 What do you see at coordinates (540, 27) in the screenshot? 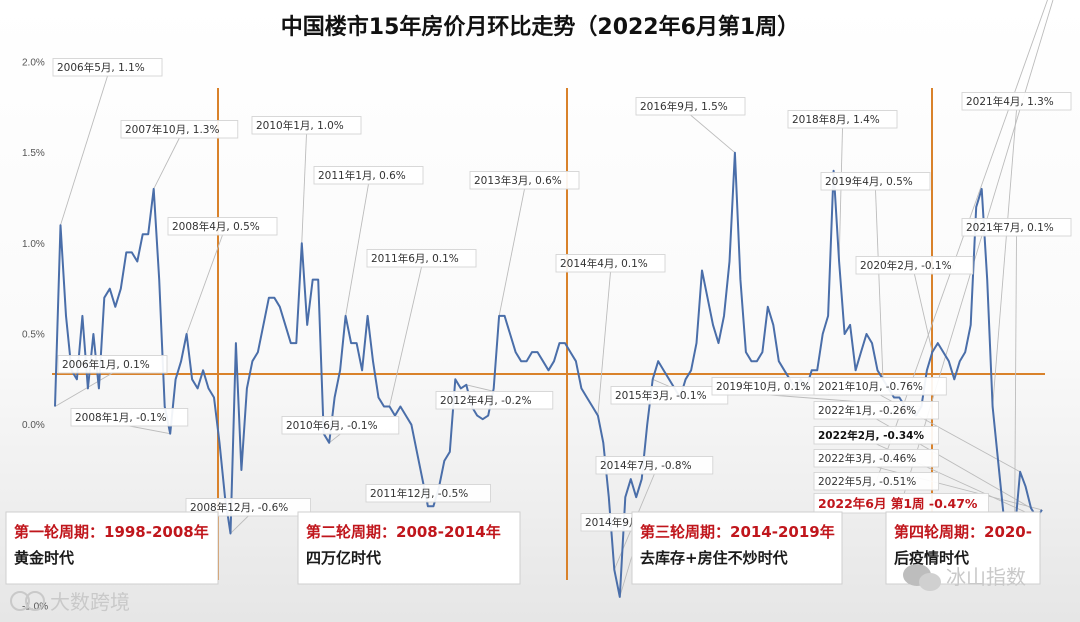
I see `chart-title: 中国楼市15年房价月环比走势（2022年6月第1周）` at bounding box center [540, 27].